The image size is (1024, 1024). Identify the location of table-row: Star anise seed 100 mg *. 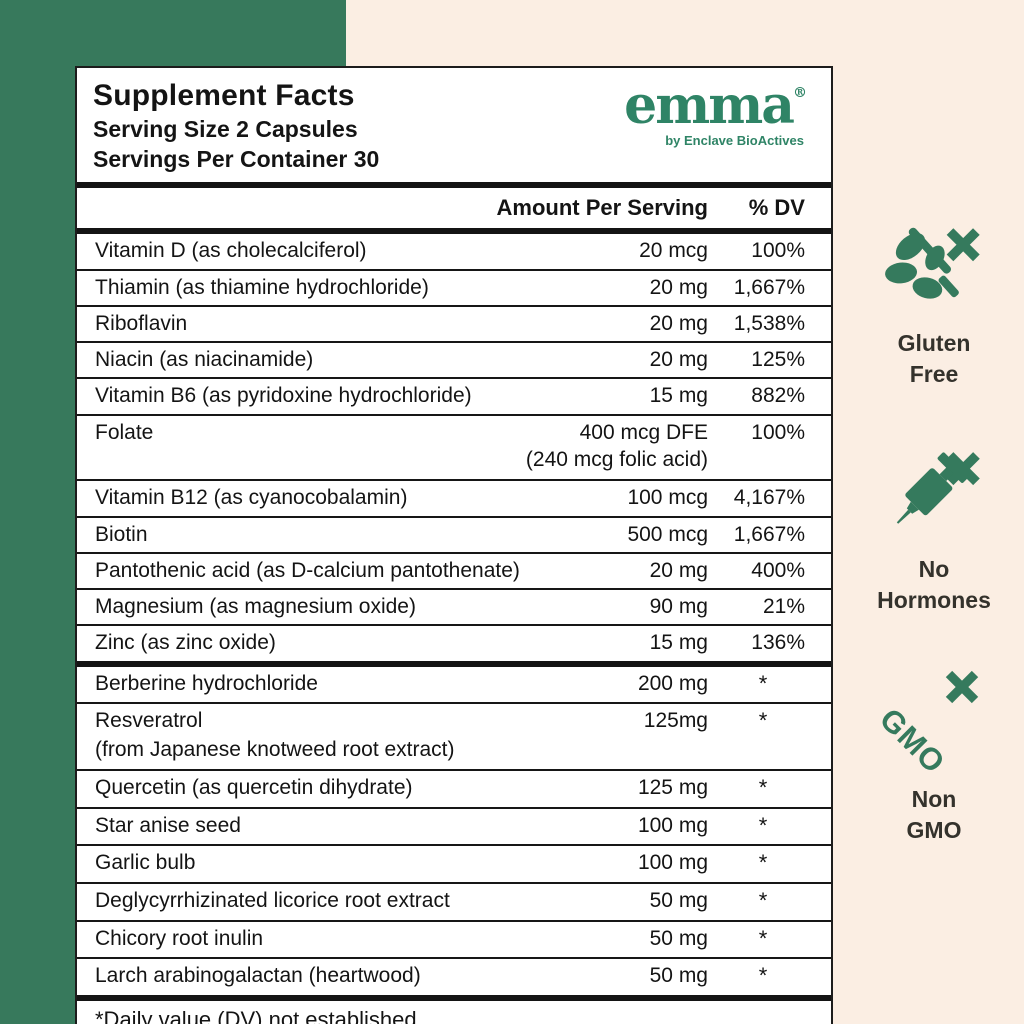
(454, 825).